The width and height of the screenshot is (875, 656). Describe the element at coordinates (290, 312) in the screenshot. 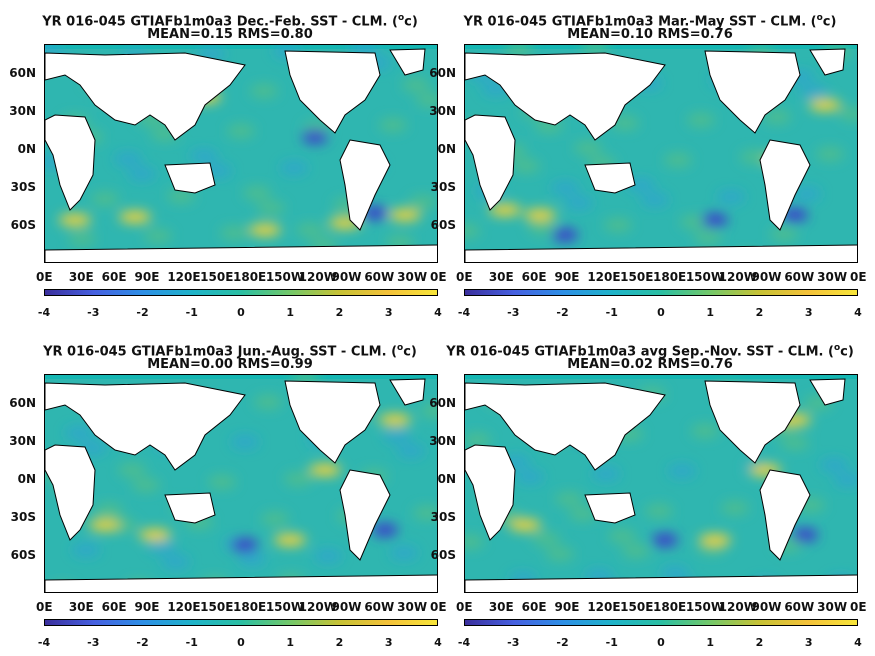

I see `colorbar-tick-label: 1` at that location.